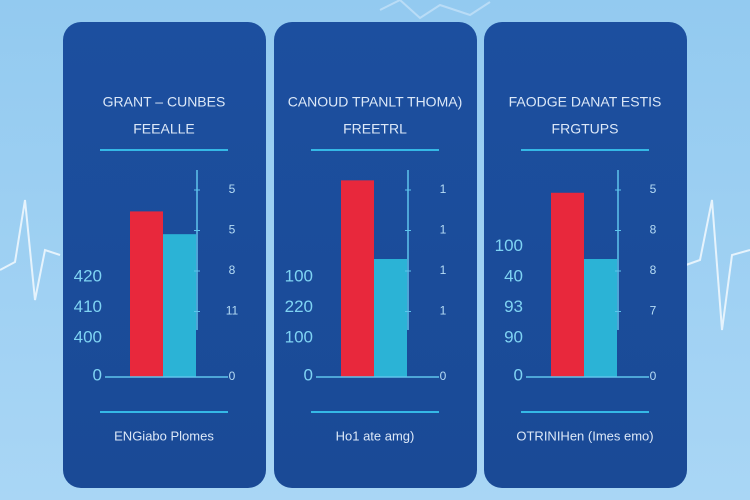 The width and height of the screenshot is (750, 500). What do you see at coordinates (164, 102) in the screenshot?
I see `panel-title: GRANT – CUNBES` at bounding box center [164, 102].